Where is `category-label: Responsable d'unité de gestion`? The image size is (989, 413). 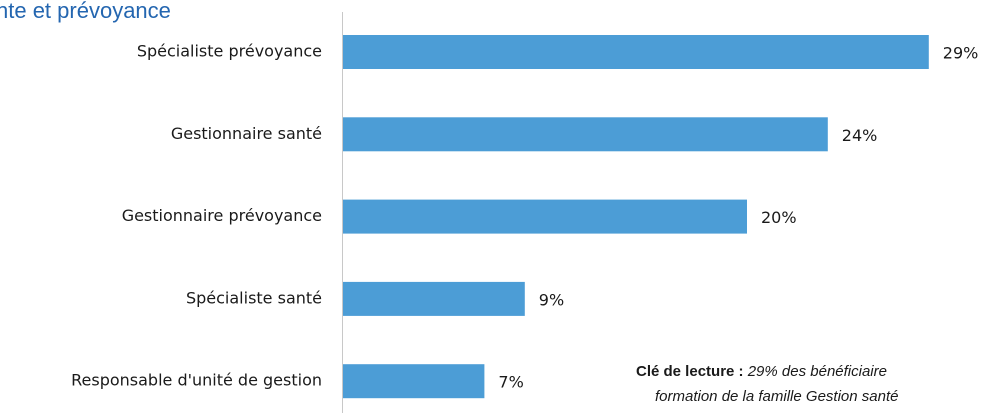
category-label: Responsable d'unité de gestion is located at coordinates (196, 380).